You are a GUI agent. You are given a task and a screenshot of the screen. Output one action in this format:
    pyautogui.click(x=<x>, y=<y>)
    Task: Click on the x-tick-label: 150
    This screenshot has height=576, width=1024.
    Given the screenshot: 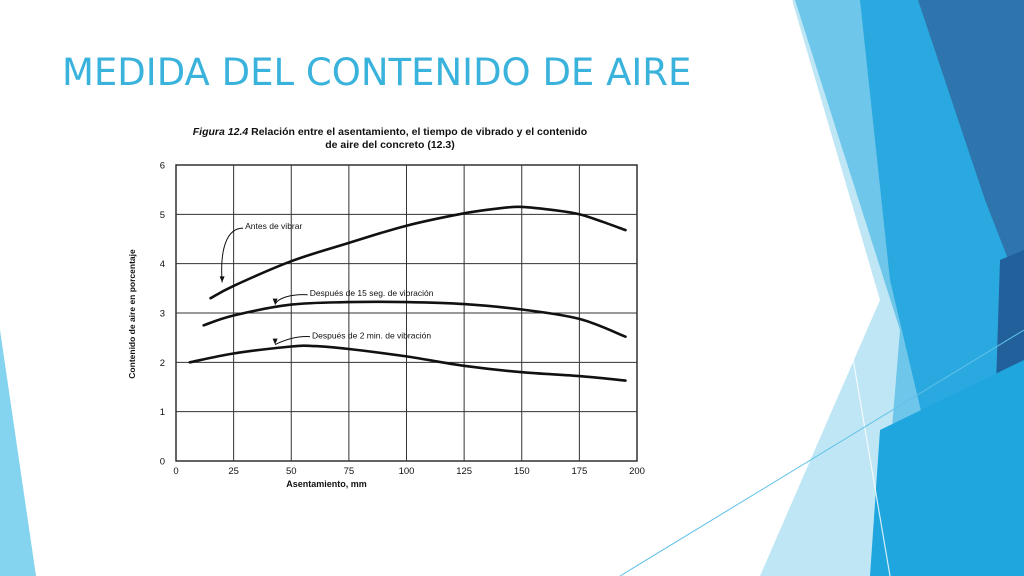 What is the action you would take?
    pyautogui.click(x=522, y=471)
    